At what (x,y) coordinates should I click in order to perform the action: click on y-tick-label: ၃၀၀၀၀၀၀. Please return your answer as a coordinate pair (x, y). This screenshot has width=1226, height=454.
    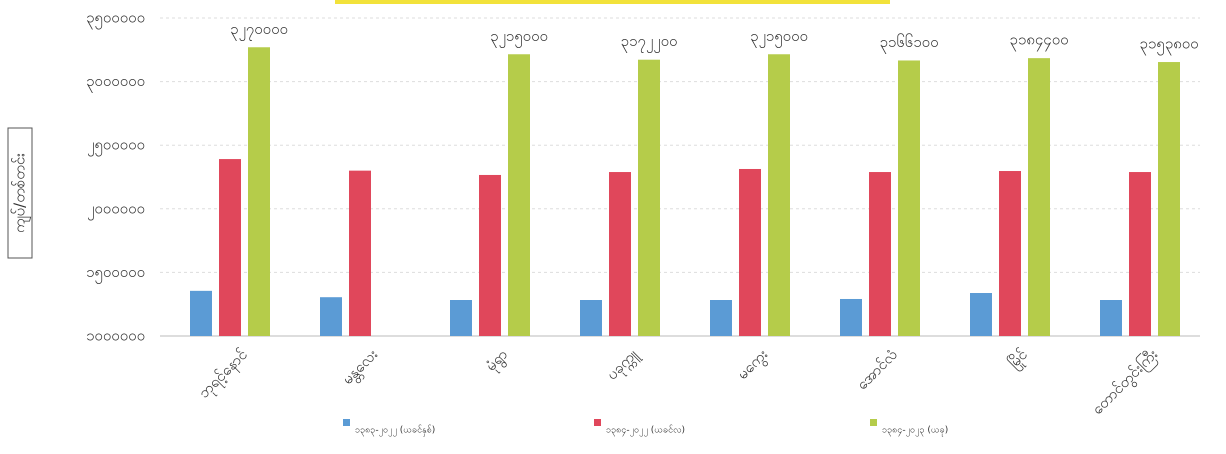
    Looking at the image, I should click on (115, 82).